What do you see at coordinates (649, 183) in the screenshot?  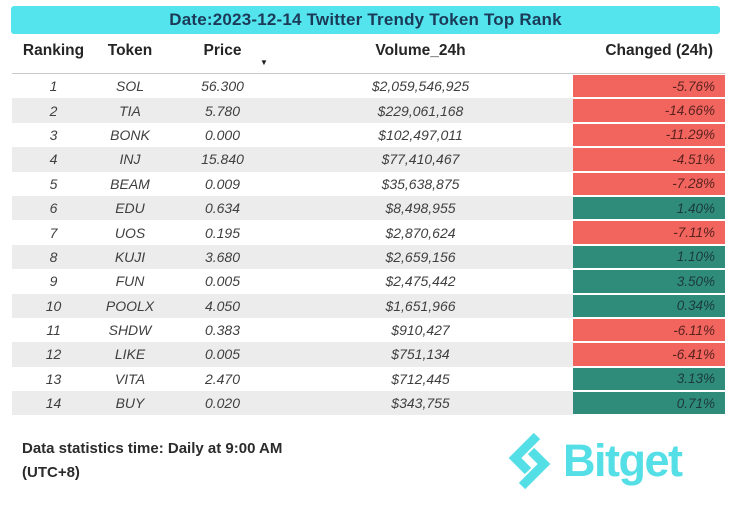 I see `changed-cell: -7.28%` at bounding box center [649, 183].